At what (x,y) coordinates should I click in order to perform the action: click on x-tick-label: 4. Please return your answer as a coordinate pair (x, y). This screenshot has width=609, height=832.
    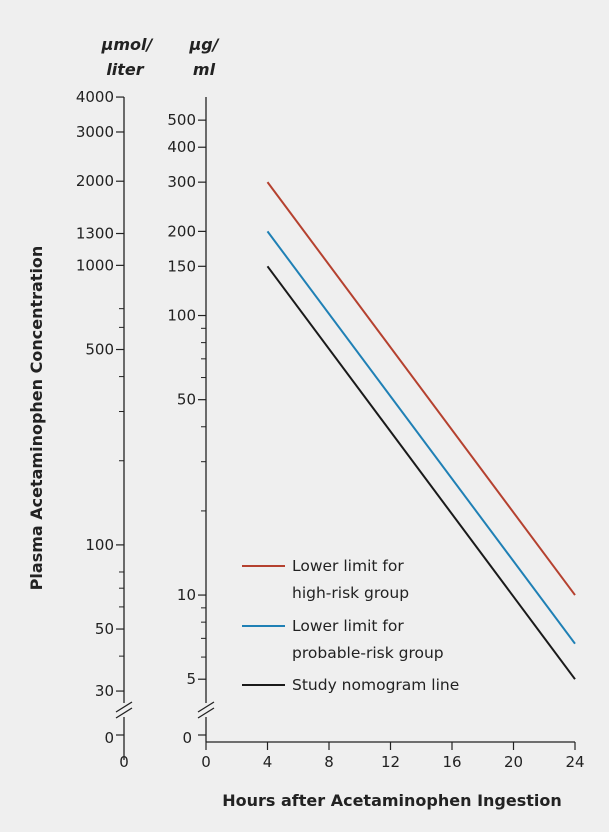
    Looking at the image, I should click on (268, 762).